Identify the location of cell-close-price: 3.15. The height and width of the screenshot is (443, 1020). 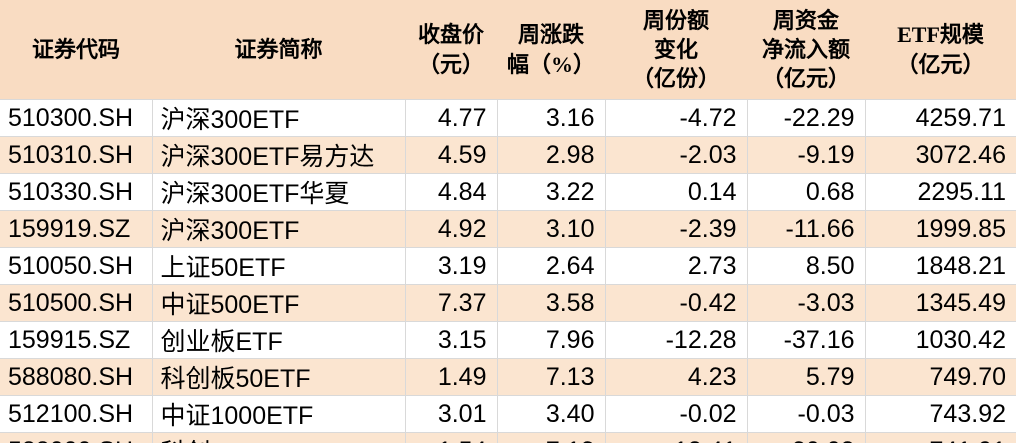
(451, 340).